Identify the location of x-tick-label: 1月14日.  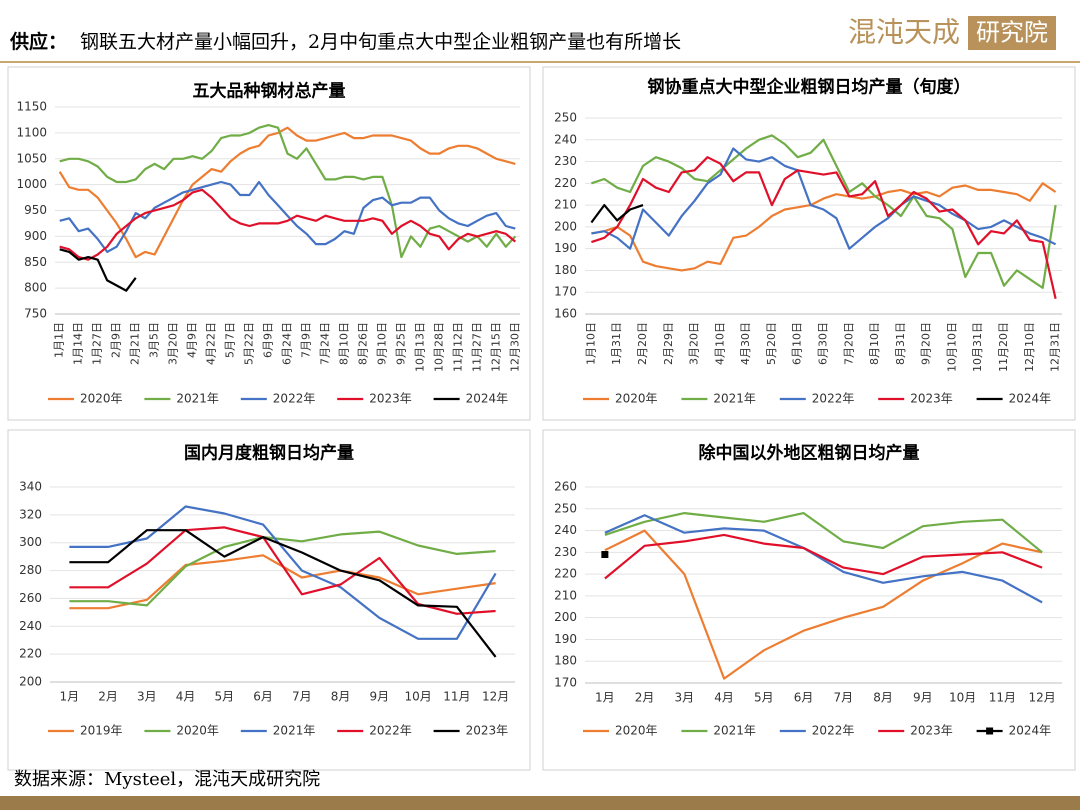
(78, 343).